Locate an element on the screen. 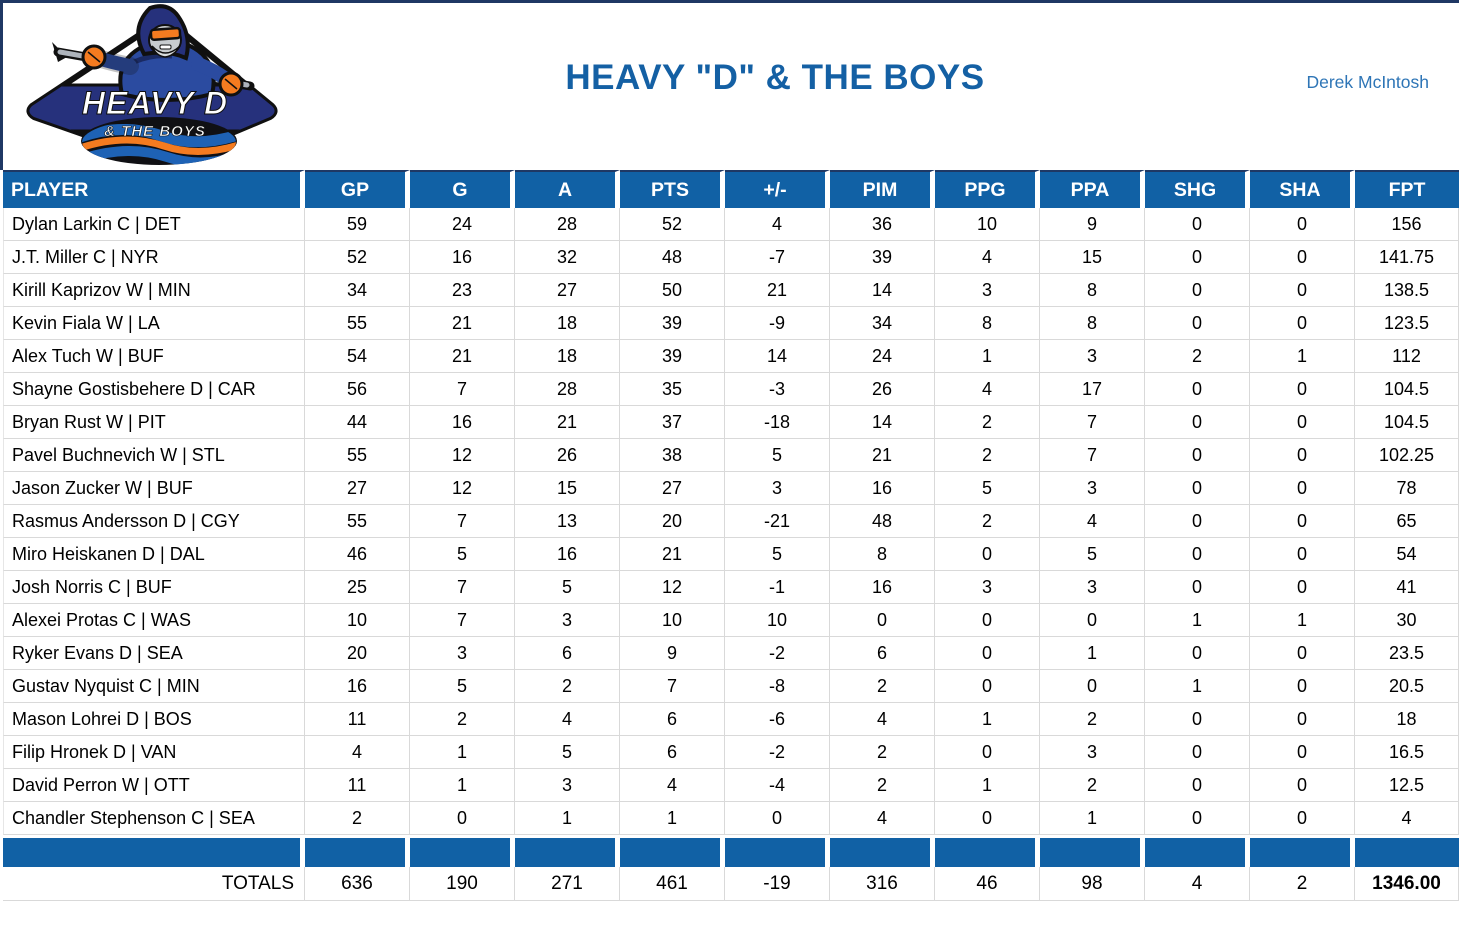 The image size is (1459, 934). stat-cell: 28 is located at coordinates (567, 389).